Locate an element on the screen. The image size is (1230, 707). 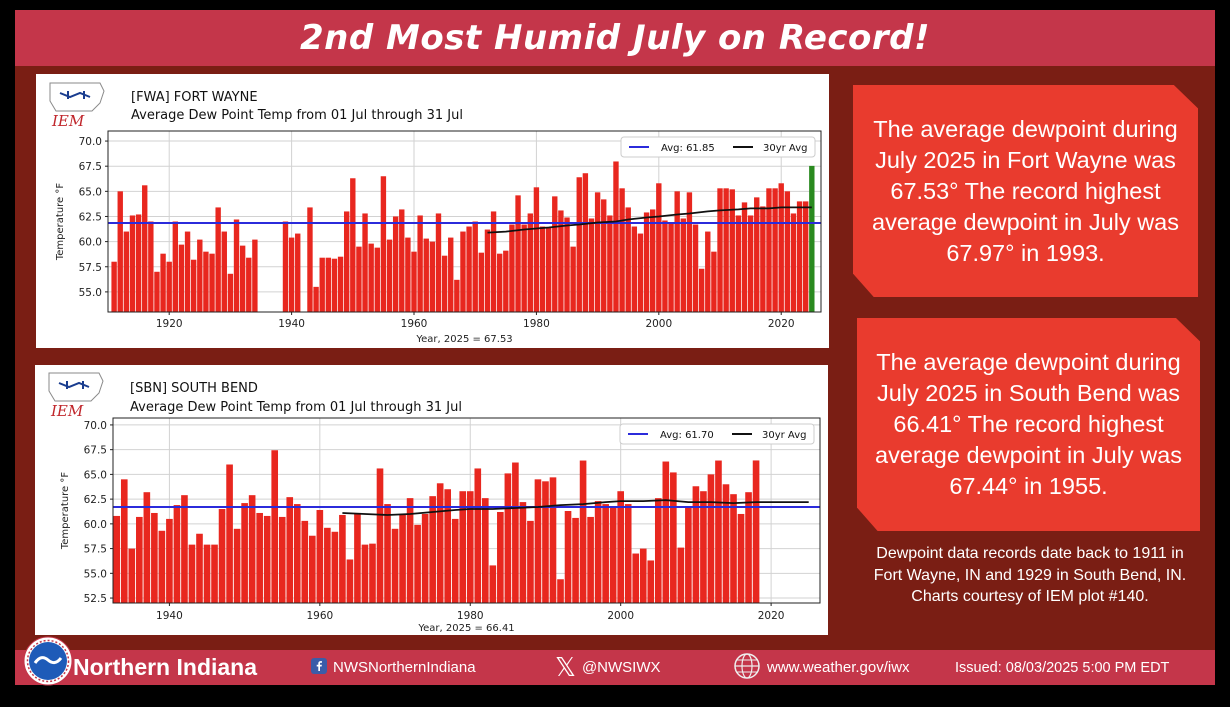
bar-2015 is located at coordinates (733, 548).